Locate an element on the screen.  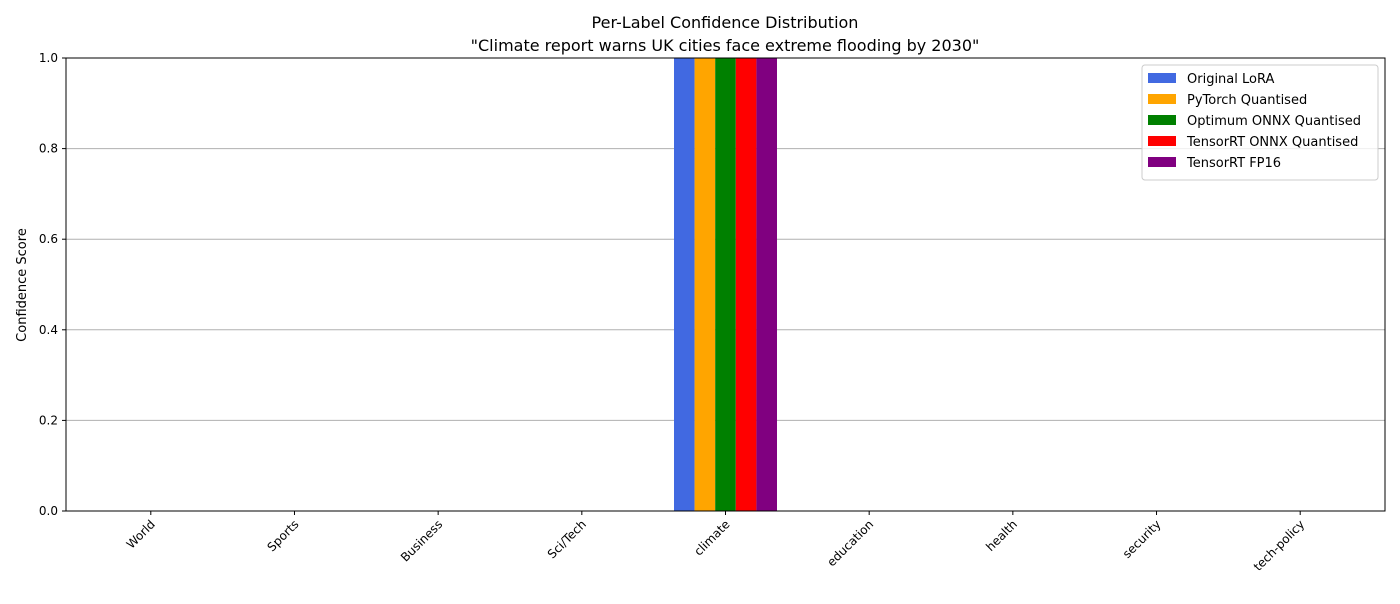
legend-label: TensorRT FP16 is located at coordinates (1233, 163).